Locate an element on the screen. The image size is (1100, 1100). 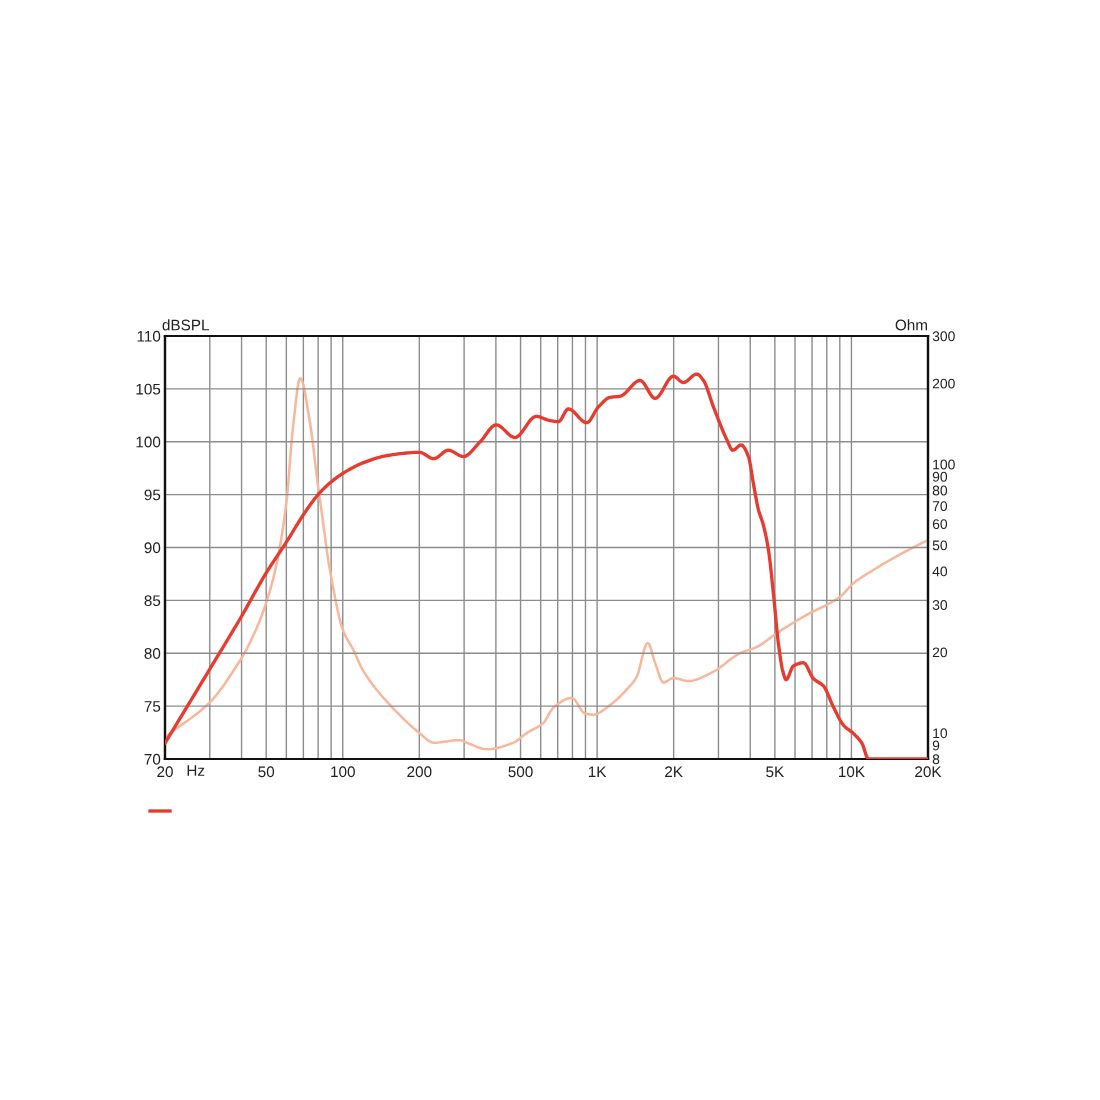
y-tick-label: 300 is located at coordinates (943, 336).